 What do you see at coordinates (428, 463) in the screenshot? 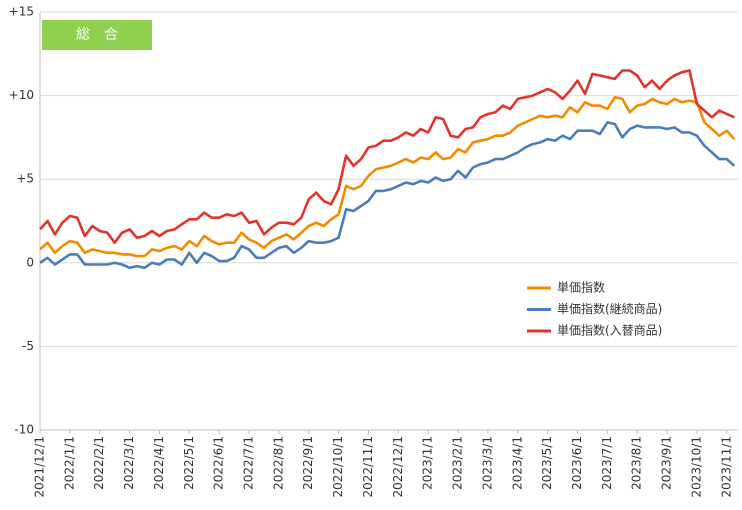
I see `x-tick-label: 2023/1/1` at bounding box center [428, 463].